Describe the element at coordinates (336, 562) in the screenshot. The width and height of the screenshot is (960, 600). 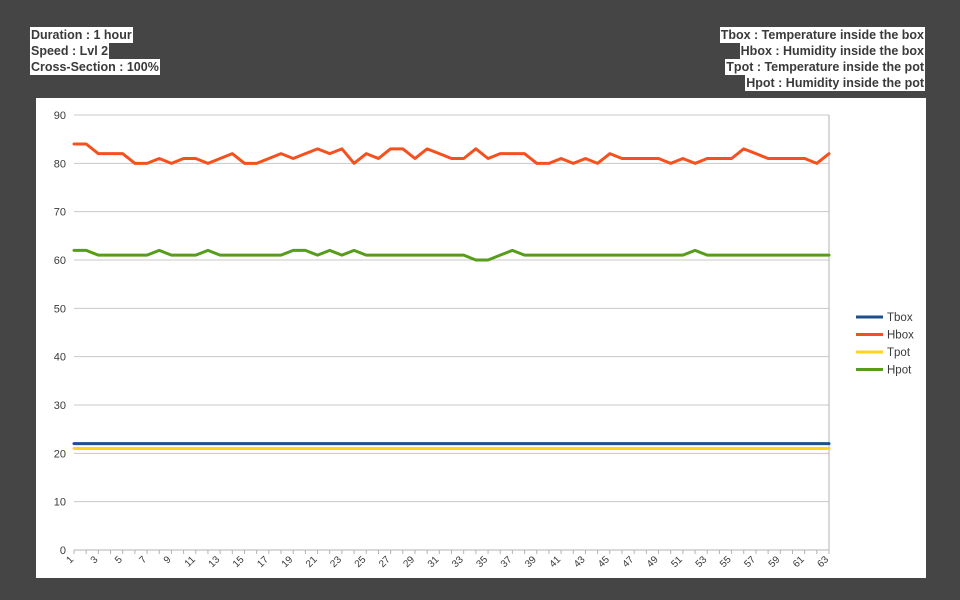
I see `x-tick-label: 23` at that location.